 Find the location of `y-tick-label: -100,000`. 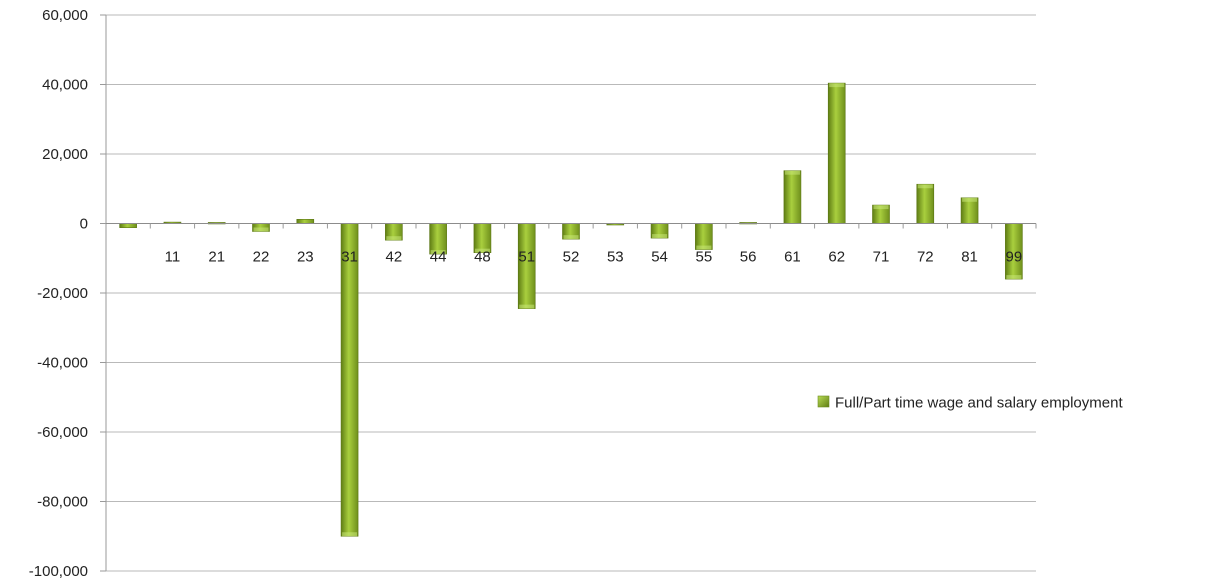

y-tick-label: -100,000 is located at coordinates (58, 571).